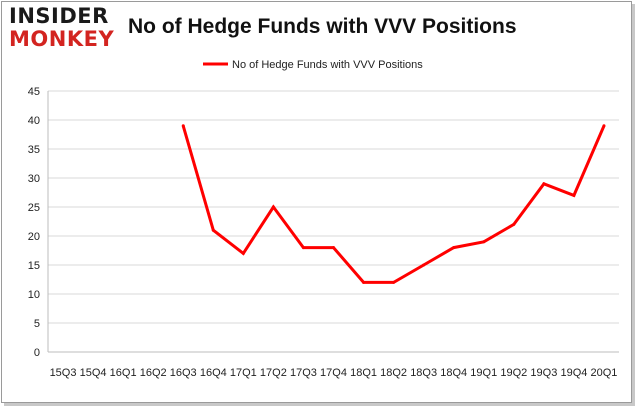 The image size is (637, 408). Describe the element at coordinates (123, 373) in the screenshot. I see `x-tick-label: 16Q1` at that location.